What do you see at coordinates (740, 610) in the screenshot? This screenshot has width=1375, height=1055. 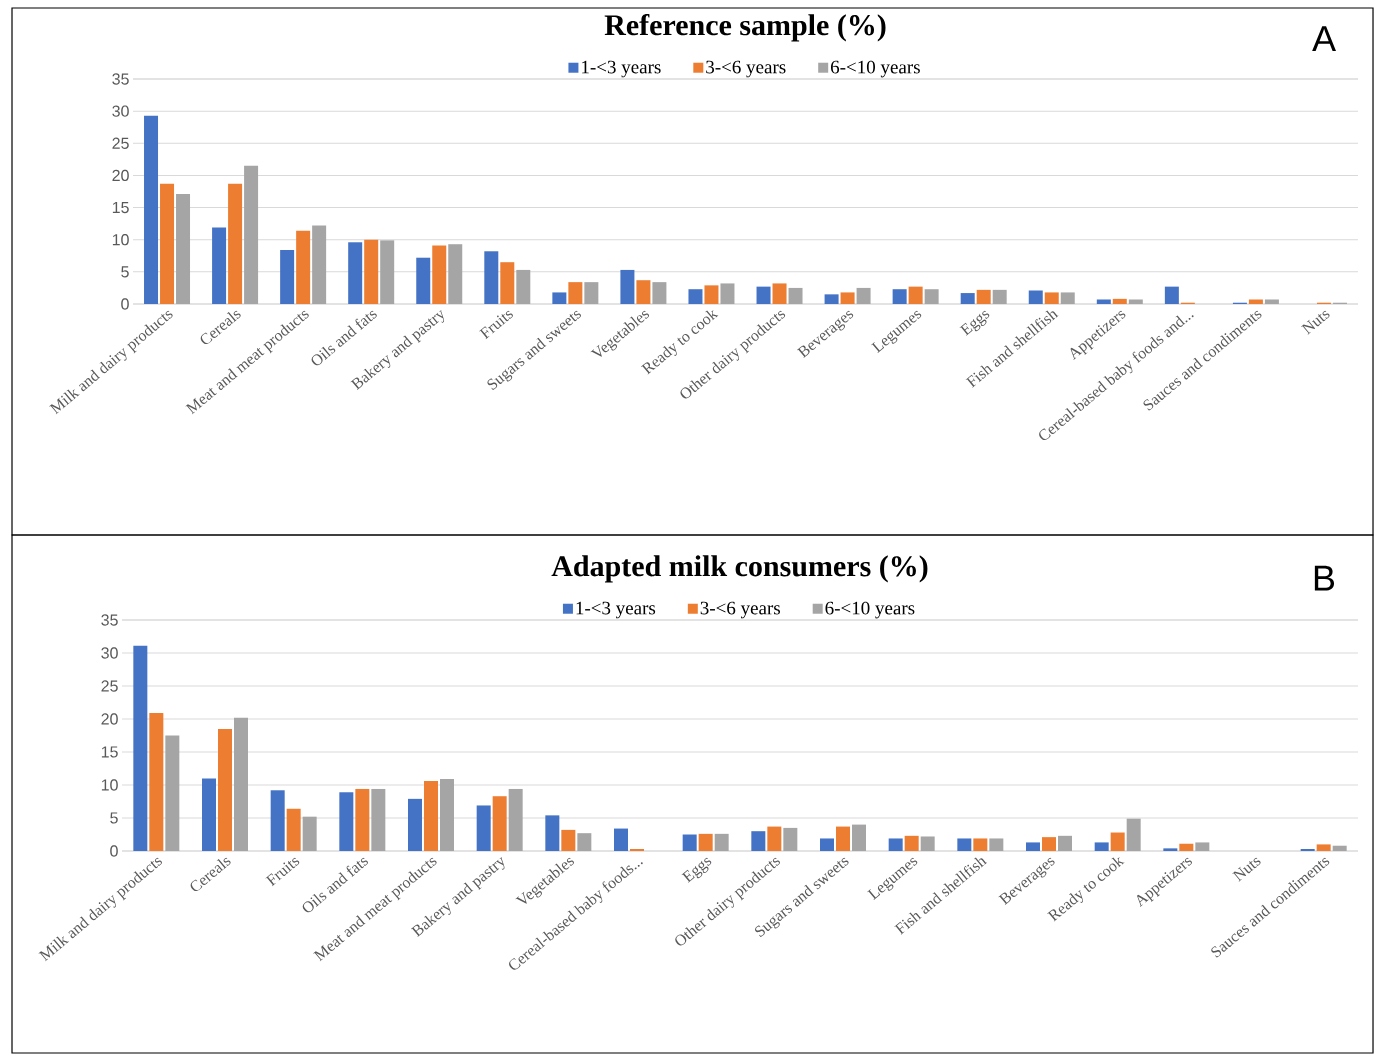 I see `legend-label: 3-<6 years` at bounding box center [740, 610].